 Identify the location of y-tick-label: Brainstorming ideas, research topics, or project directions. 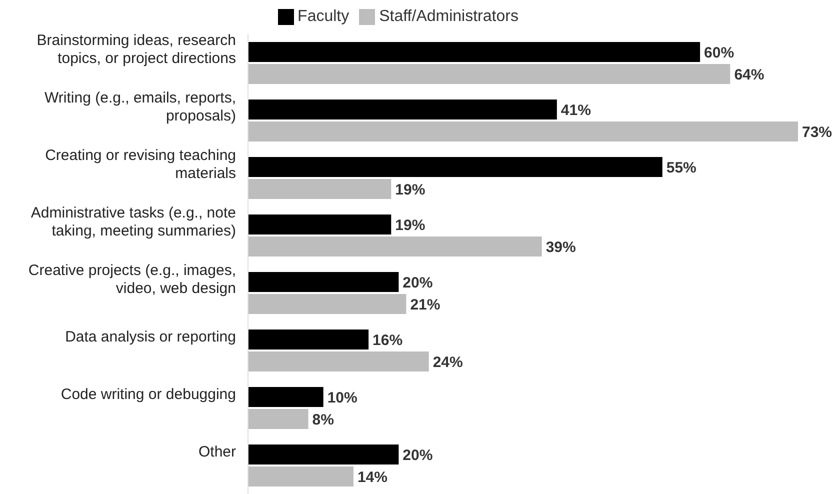
(136, 49).